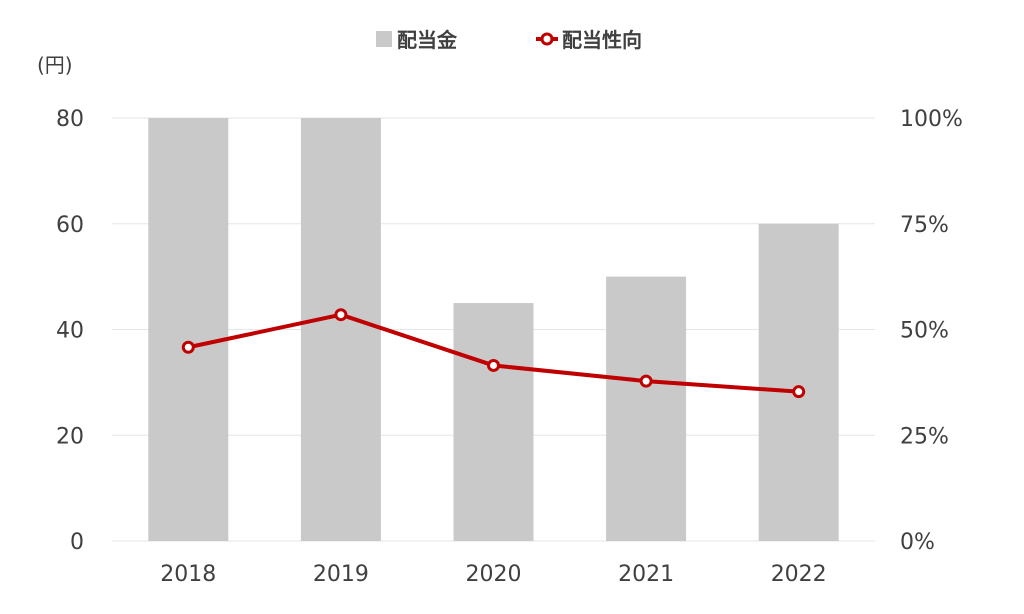 Image resolution: width=1024 pixels, height=614 pixels. What do you see at coordinates (798, 382) in the screenshot?
I see `bar-2022` at bounding box center [798, 382].